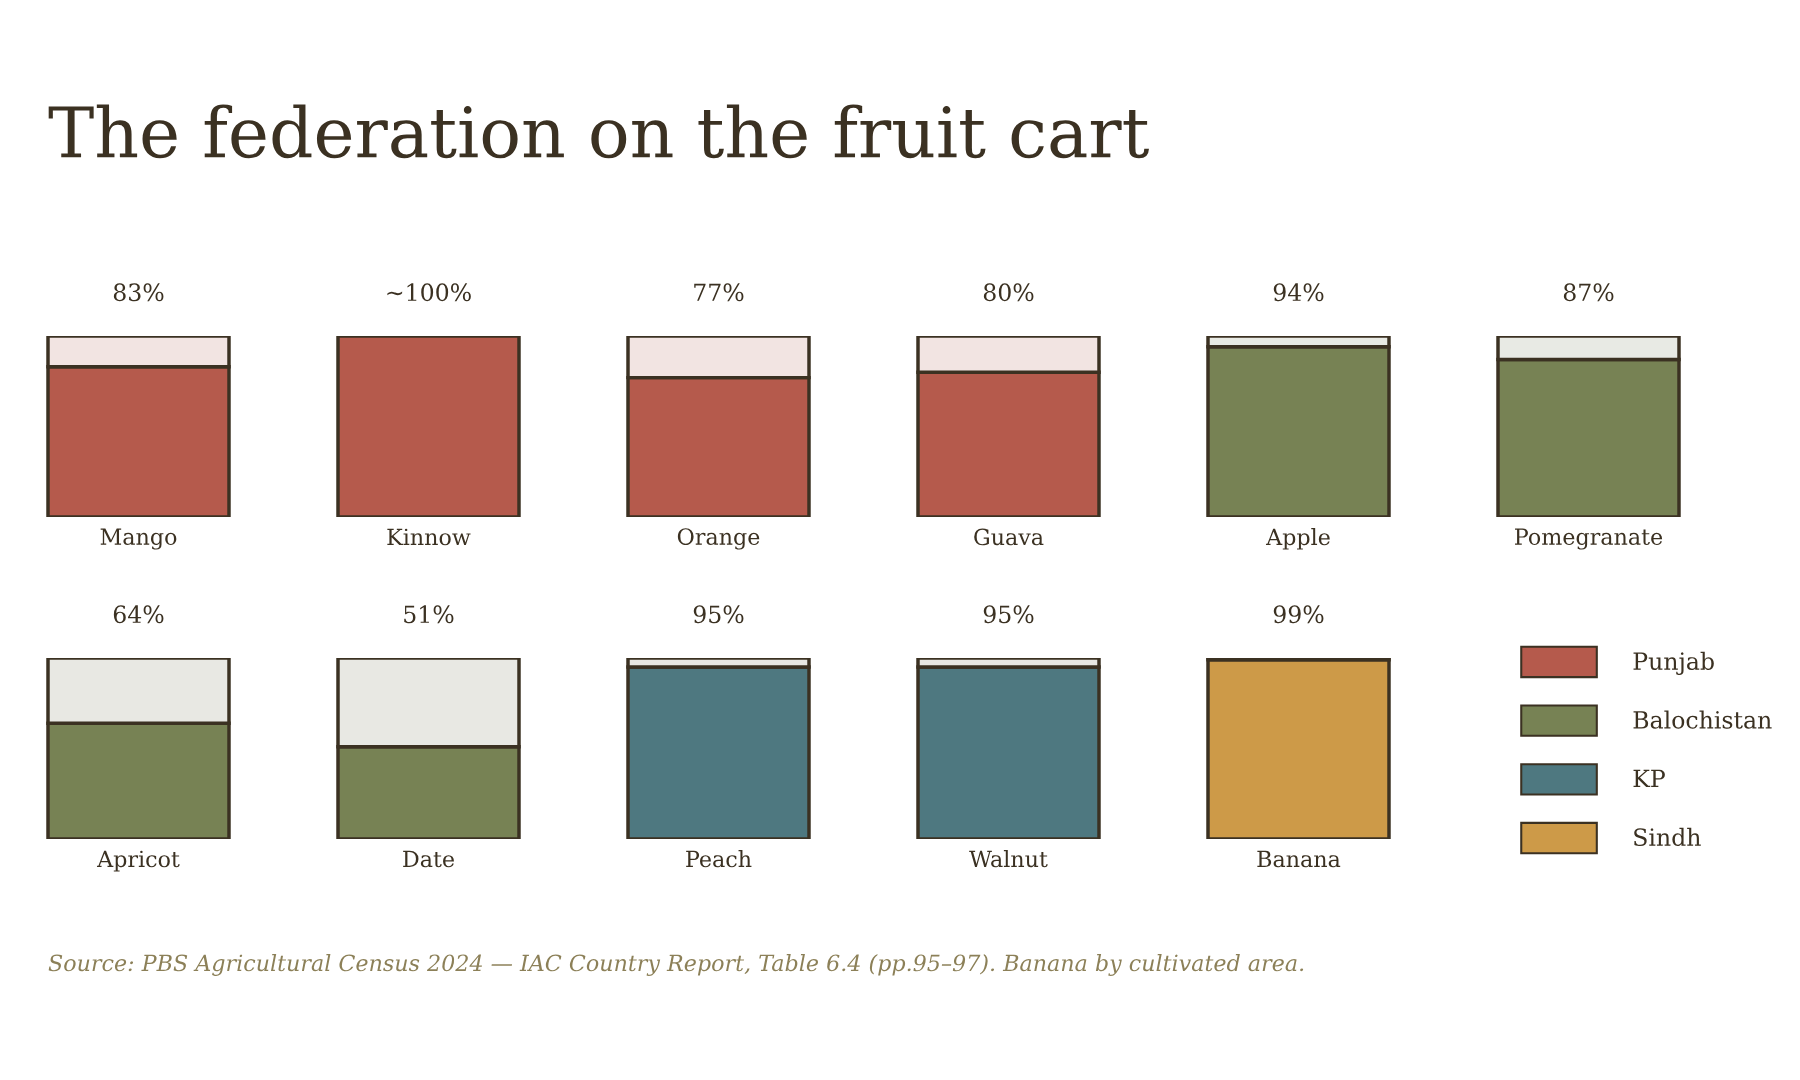 This screenshot has width=1800, height=1080. I want to click on x-tick-label: Kinnow, so click(429, 537).